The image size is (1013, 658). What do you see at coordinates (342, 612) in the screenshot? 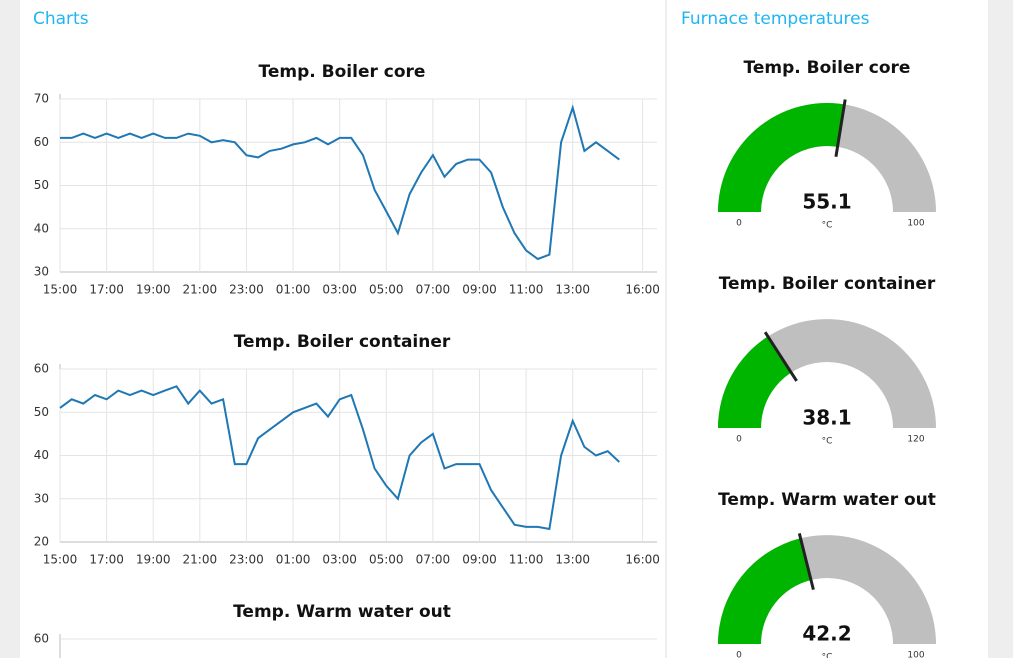
I see `chart-title: Temp. Warm water out` at bounding box center [342, 612].